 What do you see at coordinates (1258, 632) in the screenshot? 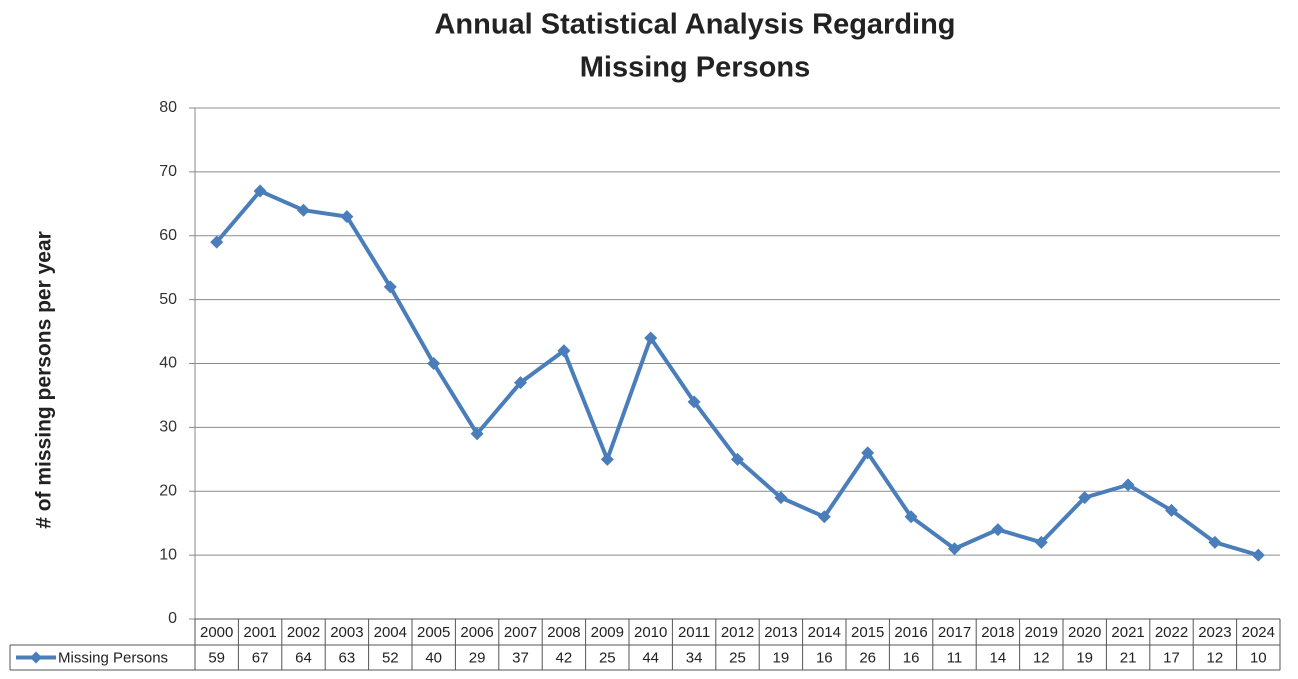
I see `x-tick-label: 2024` at bounding box center [1258, 632].